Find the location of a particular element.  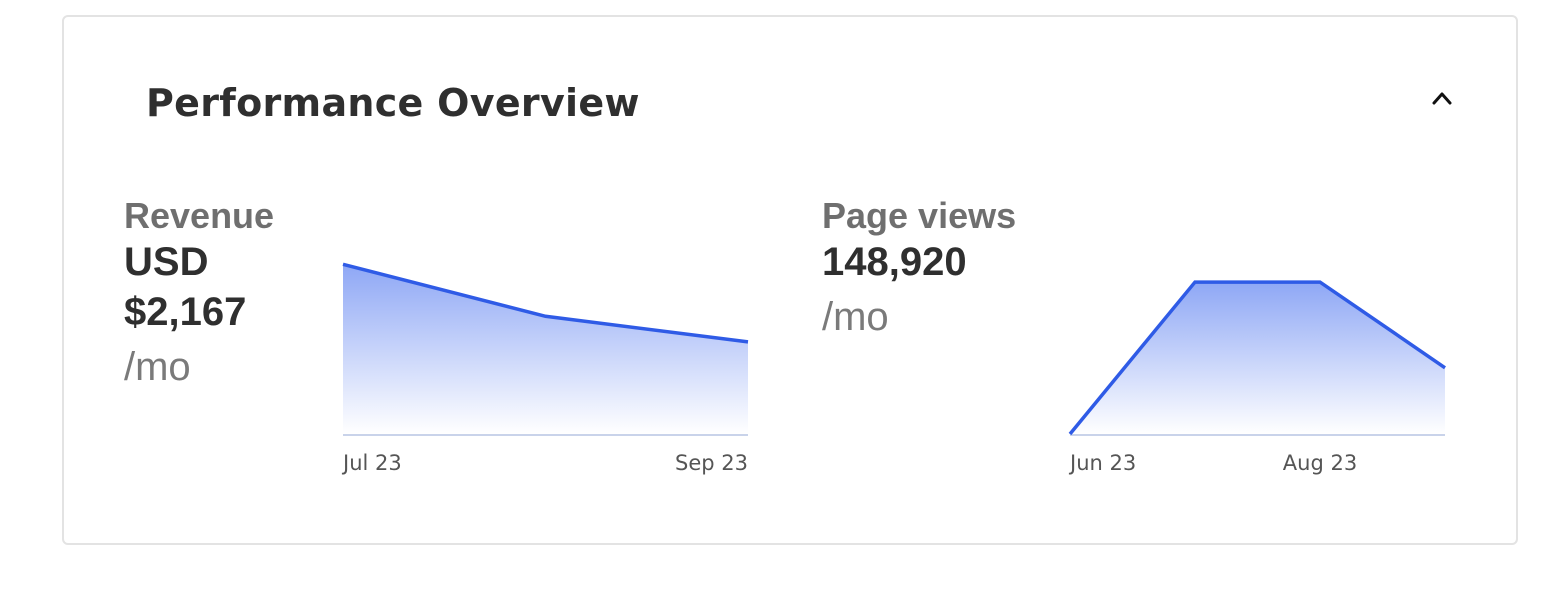

page-views-sparkline-chart: Jun 23 Aug 23 is located at coordinates (1257, 377).